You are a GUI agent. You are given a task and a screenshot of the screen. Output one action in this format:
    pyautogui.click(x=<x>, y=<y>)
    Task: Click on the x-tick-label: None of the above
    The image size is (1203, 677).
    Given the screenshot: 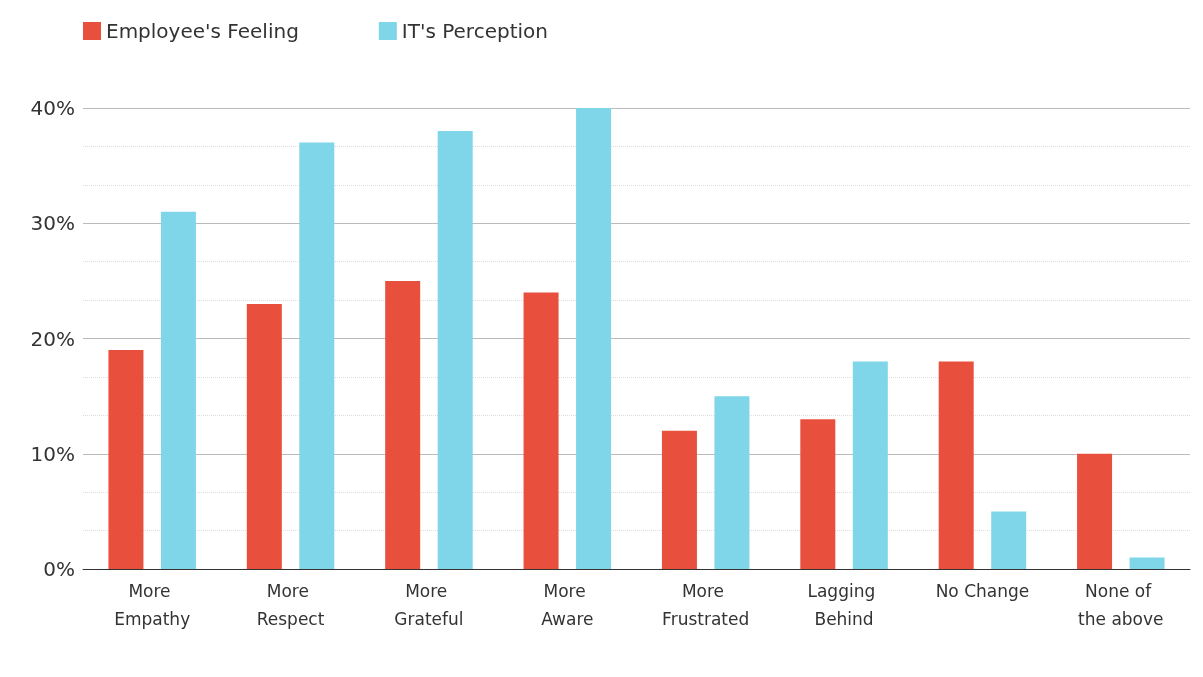 What is the action you would take?
    pyautogui.click(x=1121, y=605)
    